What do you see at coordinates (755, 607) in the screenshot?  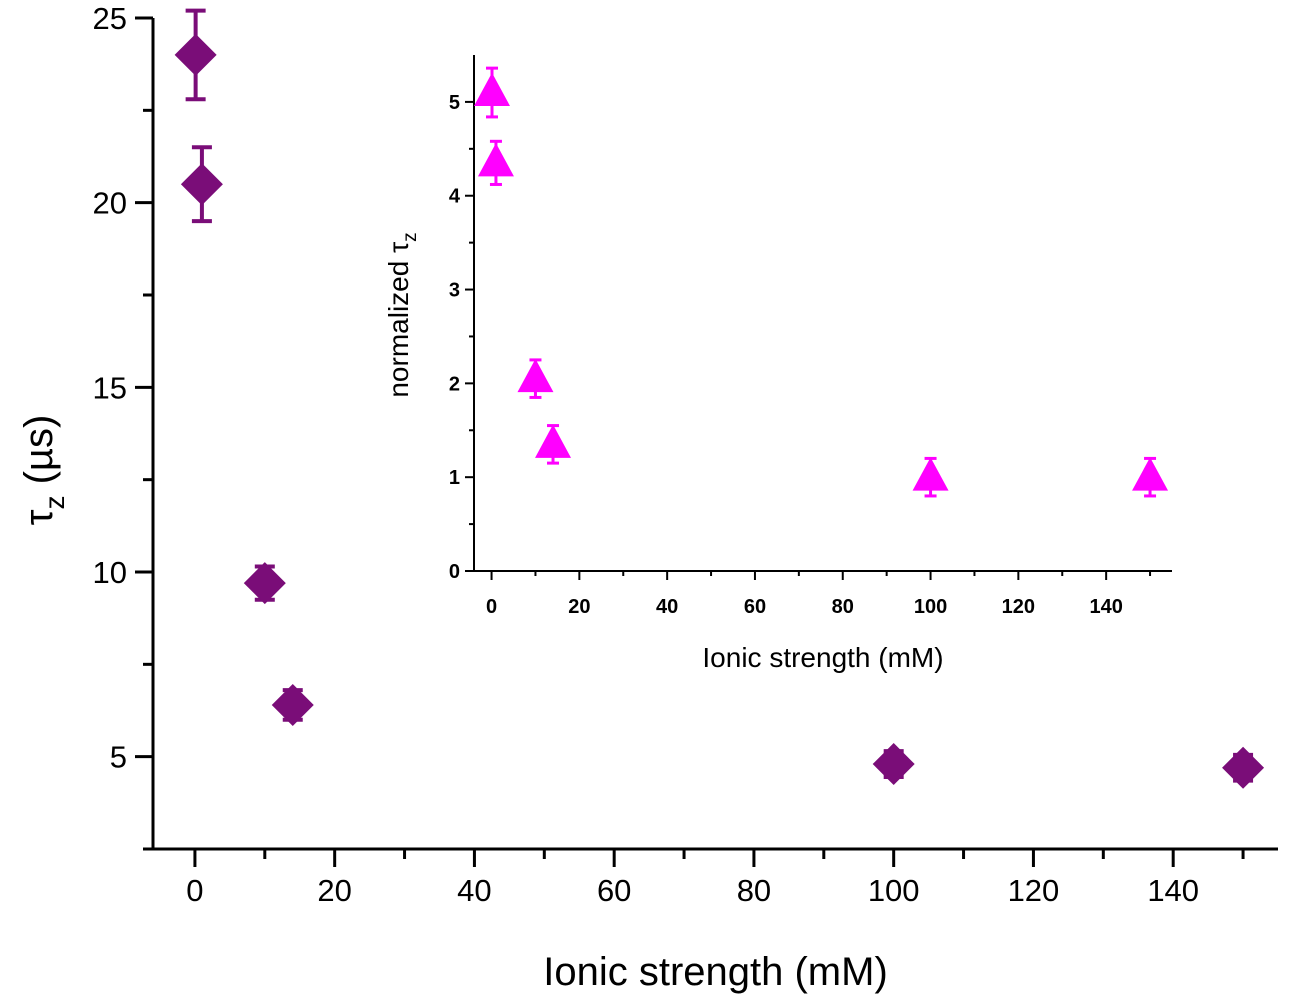 I see `inset-x-tick-label: 60` at bounding box center [755, 607].